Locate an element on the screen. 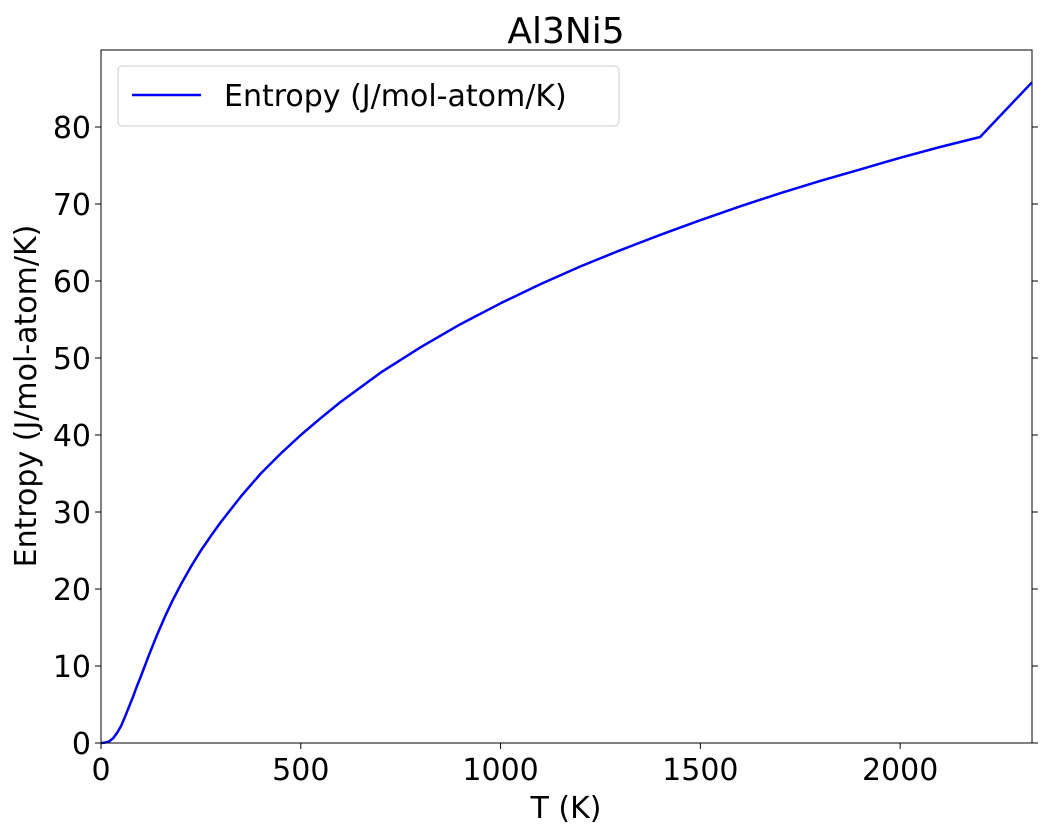  x-tick-label: 2000 is located at coordinates (900, 770).